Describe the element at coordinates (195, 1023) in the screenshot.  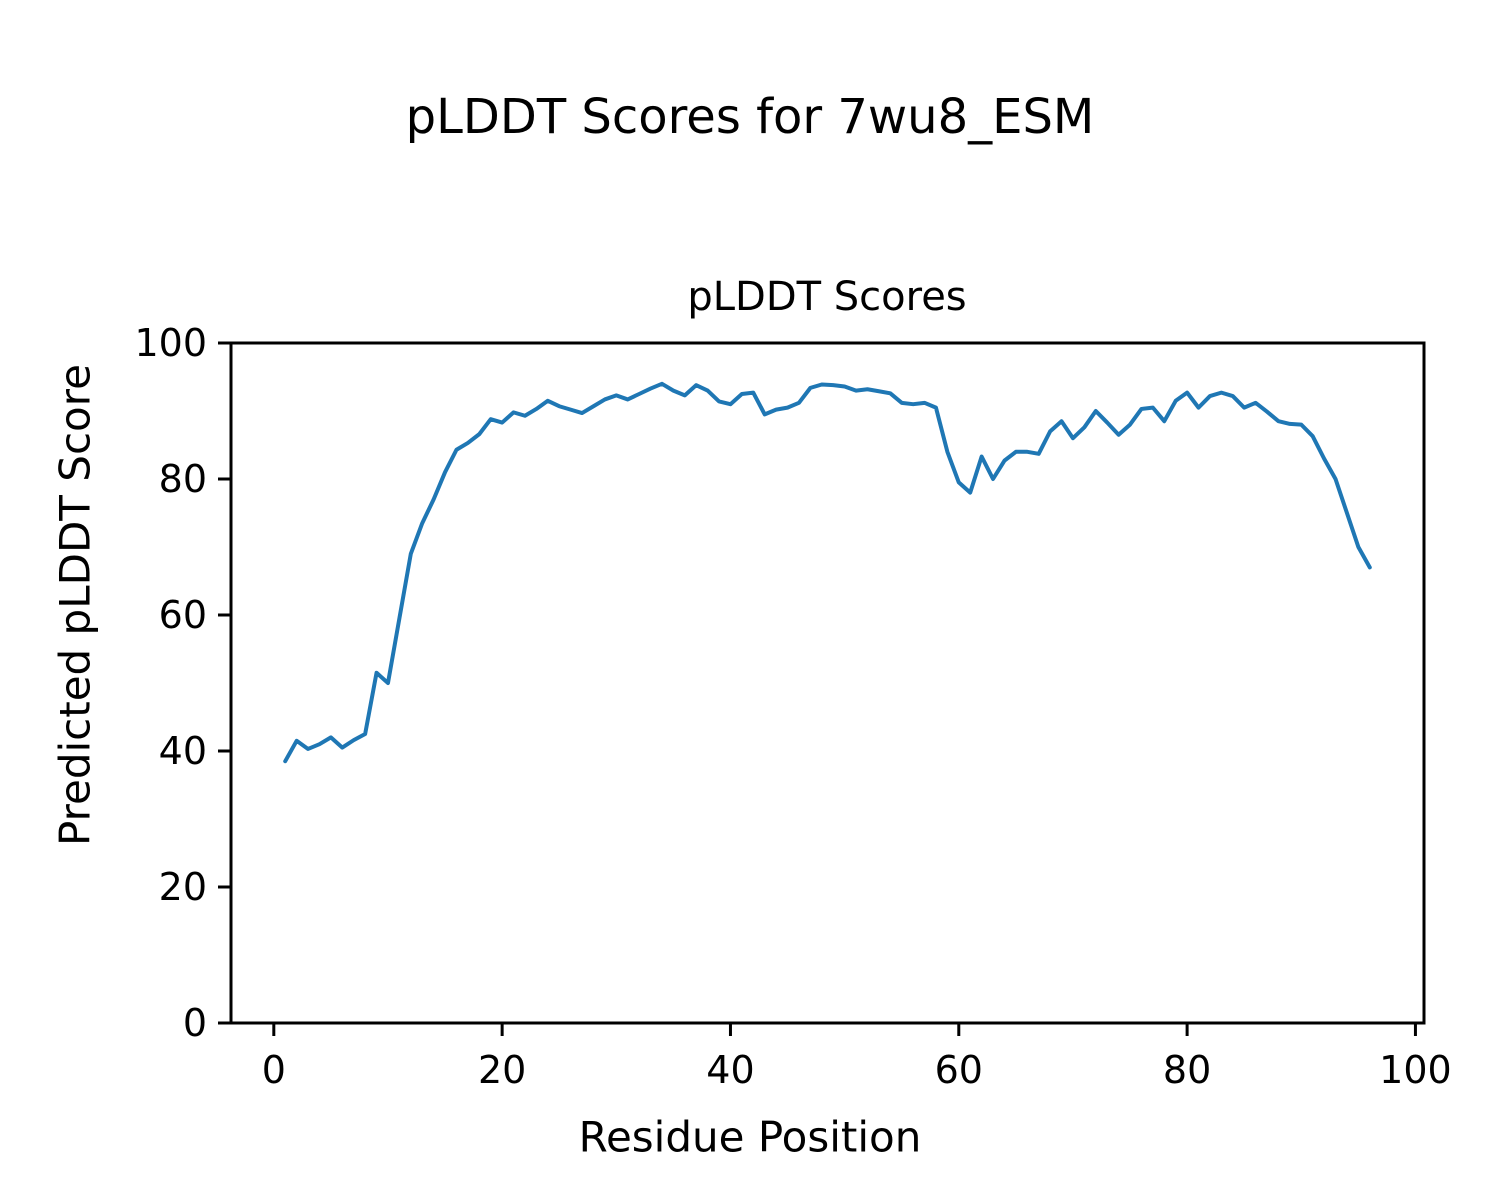
I see `y-tick-label: 0` at that location.